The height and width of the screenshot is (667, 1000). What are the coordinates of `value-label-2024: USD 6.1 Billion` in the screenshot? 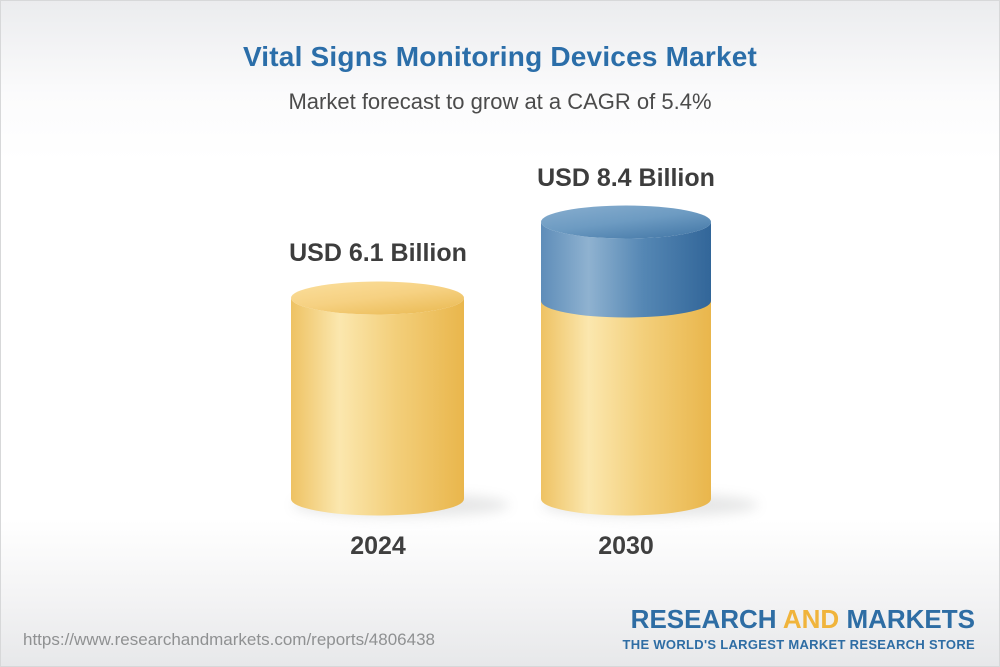 It's located at (378, 253).